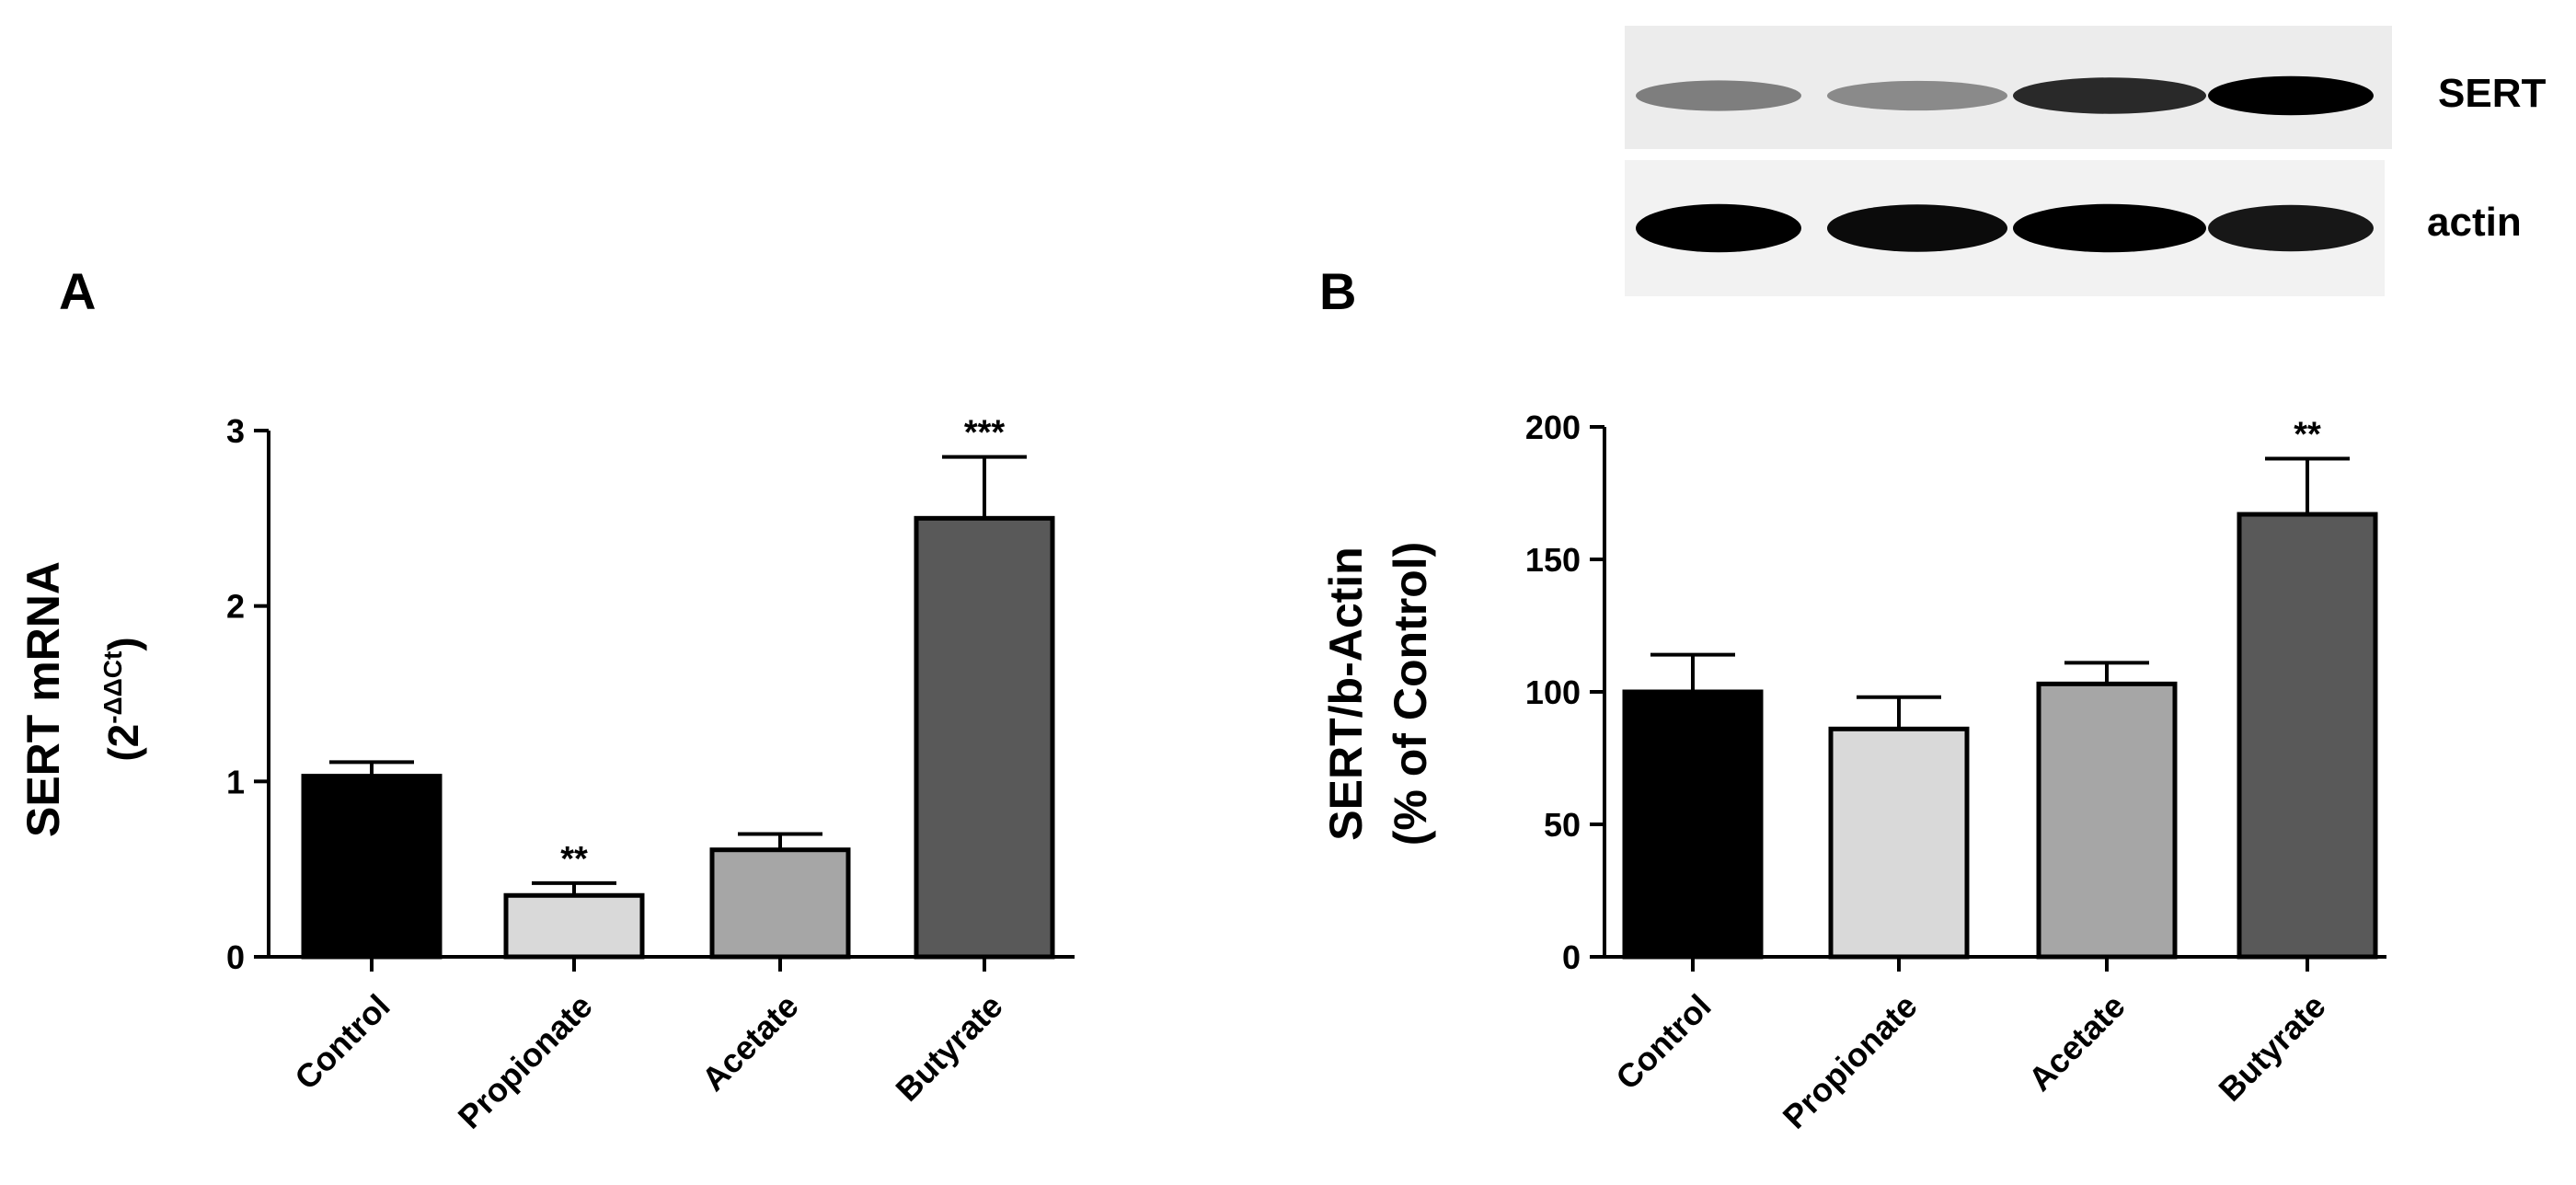  Describe the element at coordinates (1553, 692) in the screenshot. I see `chart-b-ytick-label: 100` at that location.